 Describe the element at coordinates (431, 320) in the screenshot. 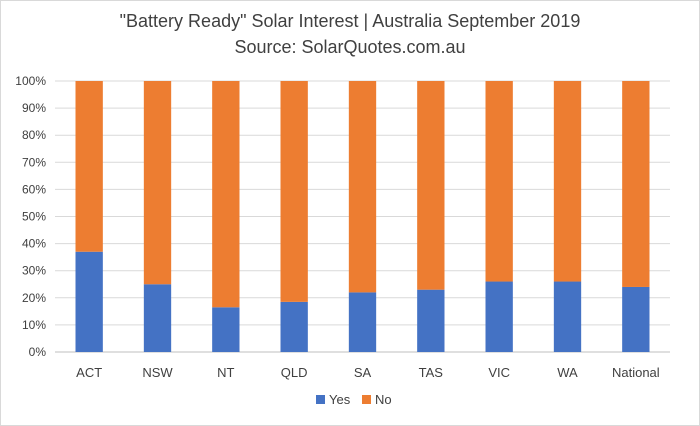

I see `bar-yes-tas` at that location.